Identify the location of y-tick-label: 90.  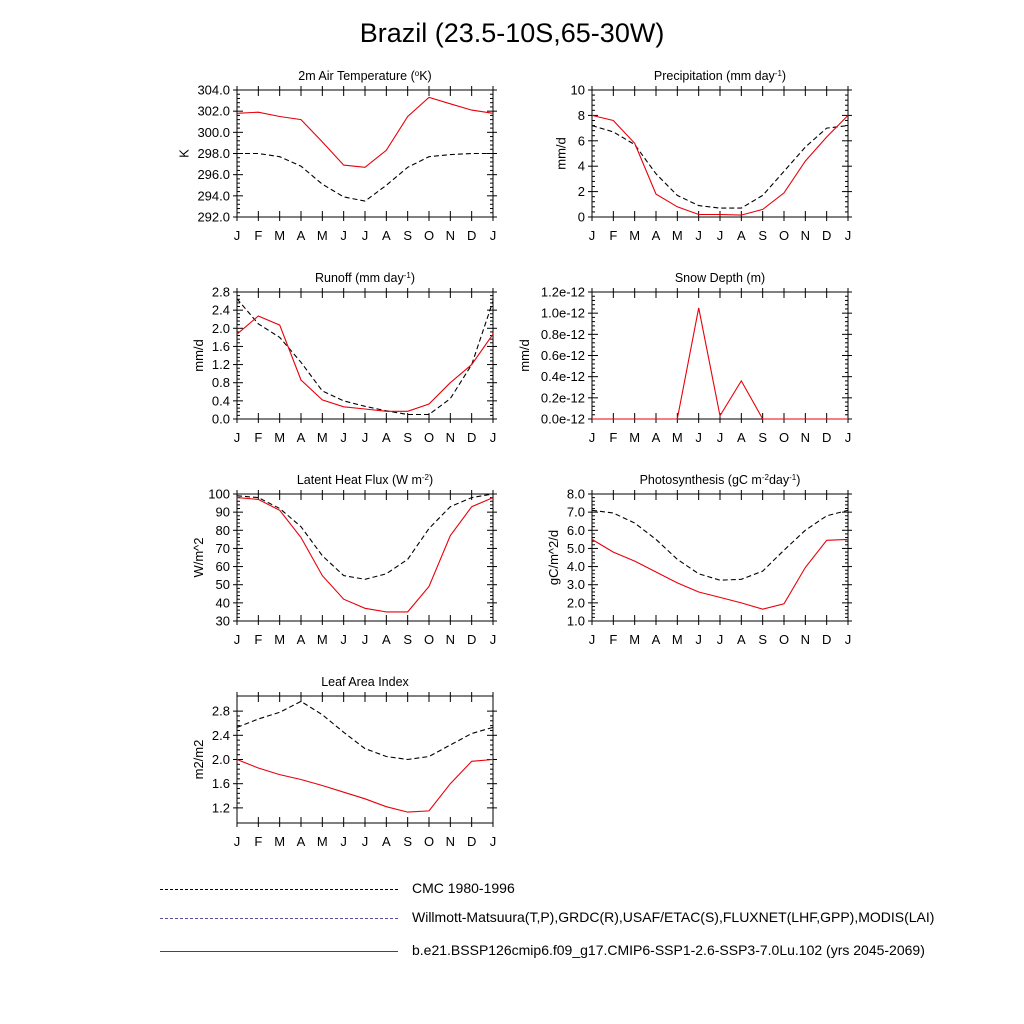
(223, 512).